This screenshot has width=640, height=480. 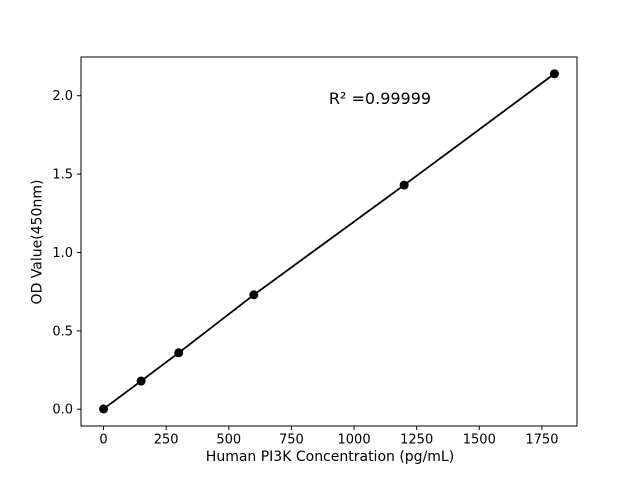 I want to click on x-tick-label: 750, so click(x=291, y=440).